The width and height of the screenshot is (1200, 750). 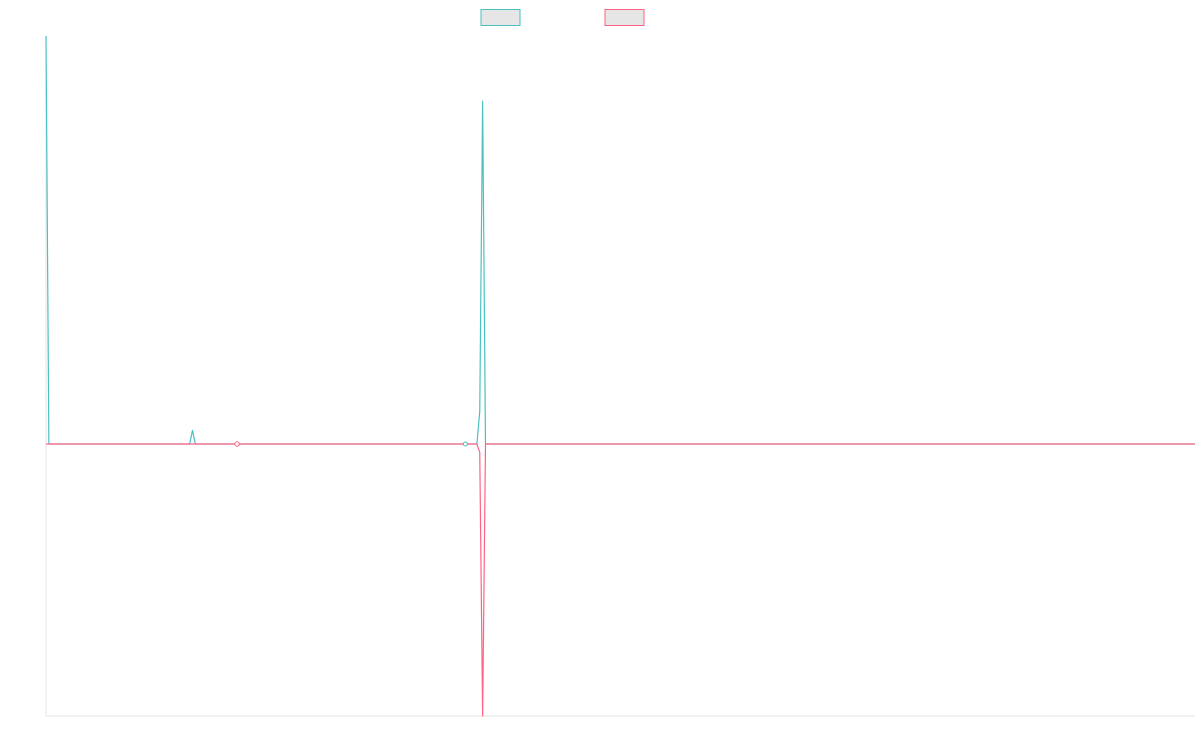 What do you see at coordinates (237, 444) in the screenshot?
I see `series-2-point-marker` at bounding box center [237, 444].